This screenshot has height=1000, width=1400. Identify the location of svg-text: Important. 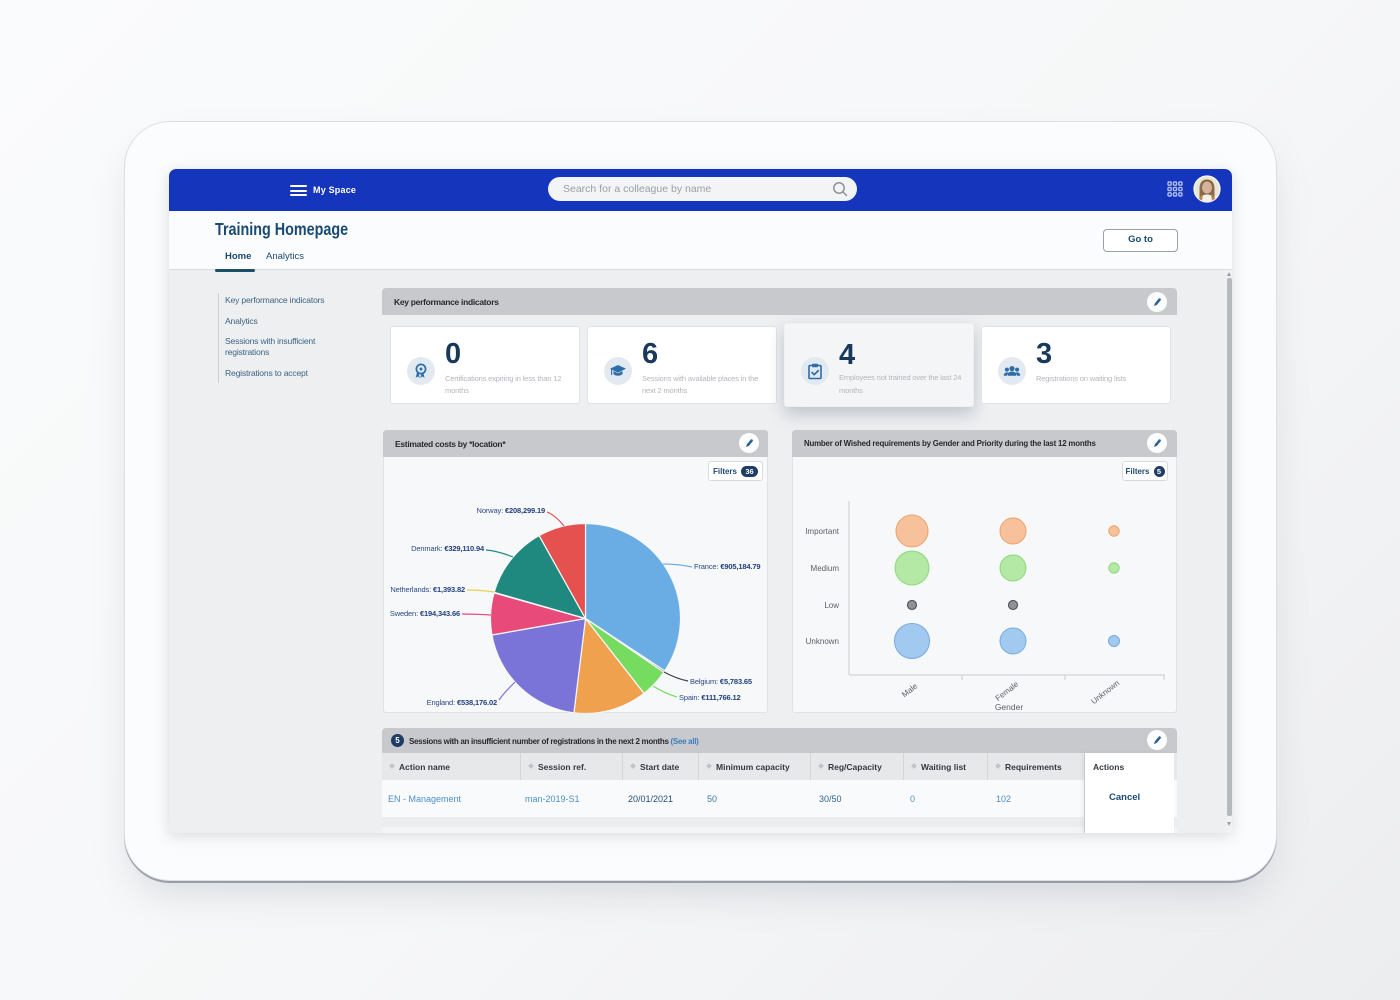
(822, 531).